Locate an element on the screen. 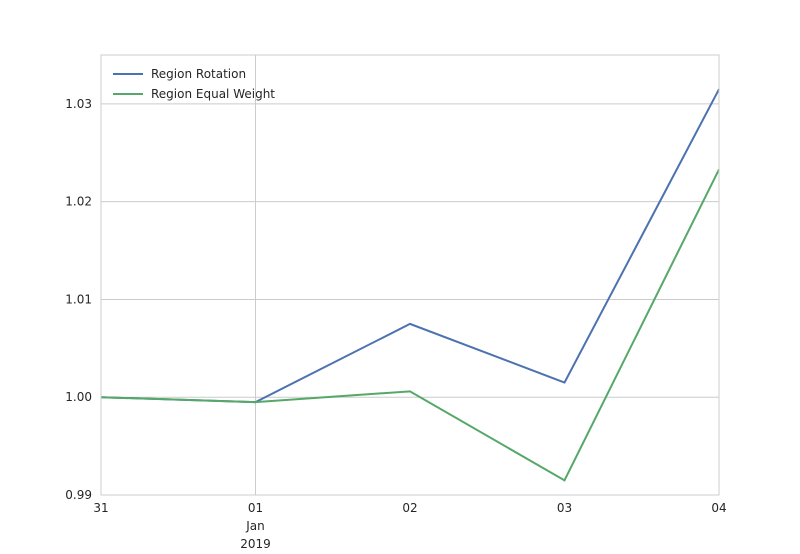 The image size is (800, 554). x-tick-label: 02 is located at coordinates (409, 508).